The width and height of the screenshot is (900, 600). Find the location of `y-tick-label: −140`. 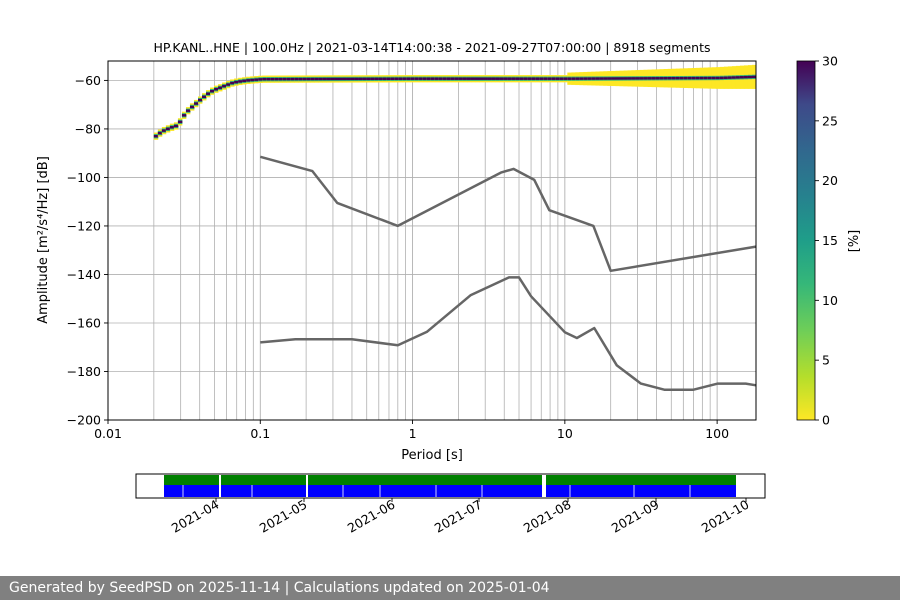

y-tick-label: −140 is located at coordinates (84, 274).